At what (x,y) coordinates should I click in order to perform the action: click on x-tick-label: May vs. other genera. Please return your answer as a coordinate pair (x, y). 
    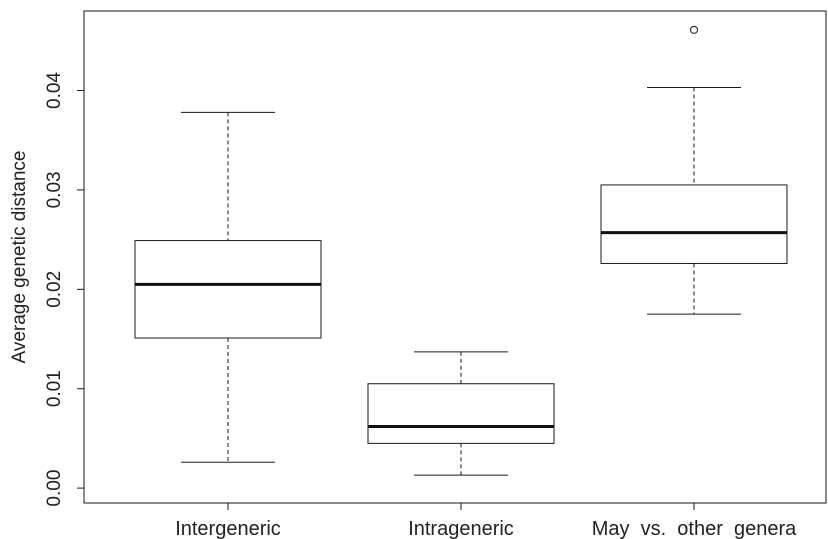
    Looking at the image, I should click on (694, 528).